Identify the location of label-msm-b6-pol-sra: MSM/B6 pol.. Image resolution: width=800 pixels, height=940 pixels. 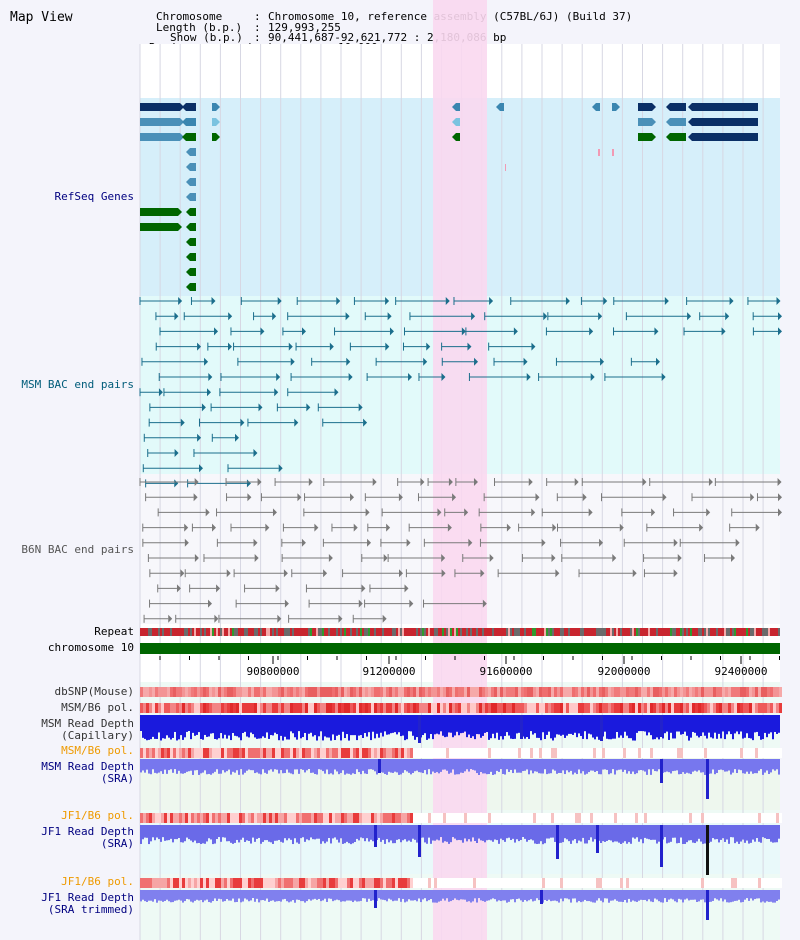
(97, 750).